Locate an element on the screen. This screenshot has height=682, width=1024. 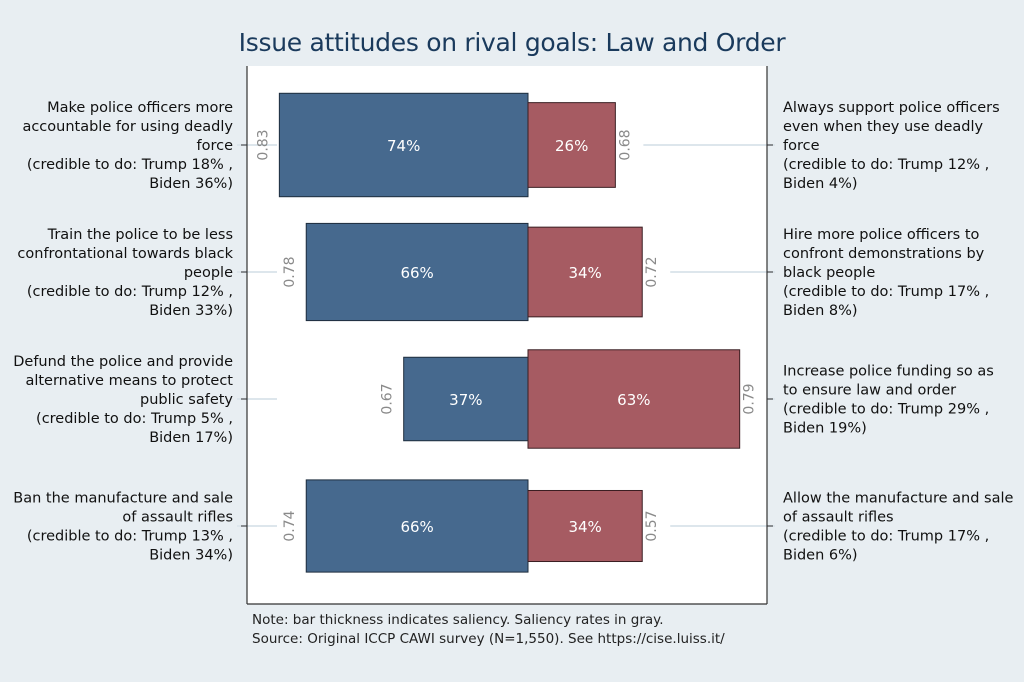
category-right-label: to ensure law and order is located at coordinates (869, 391).